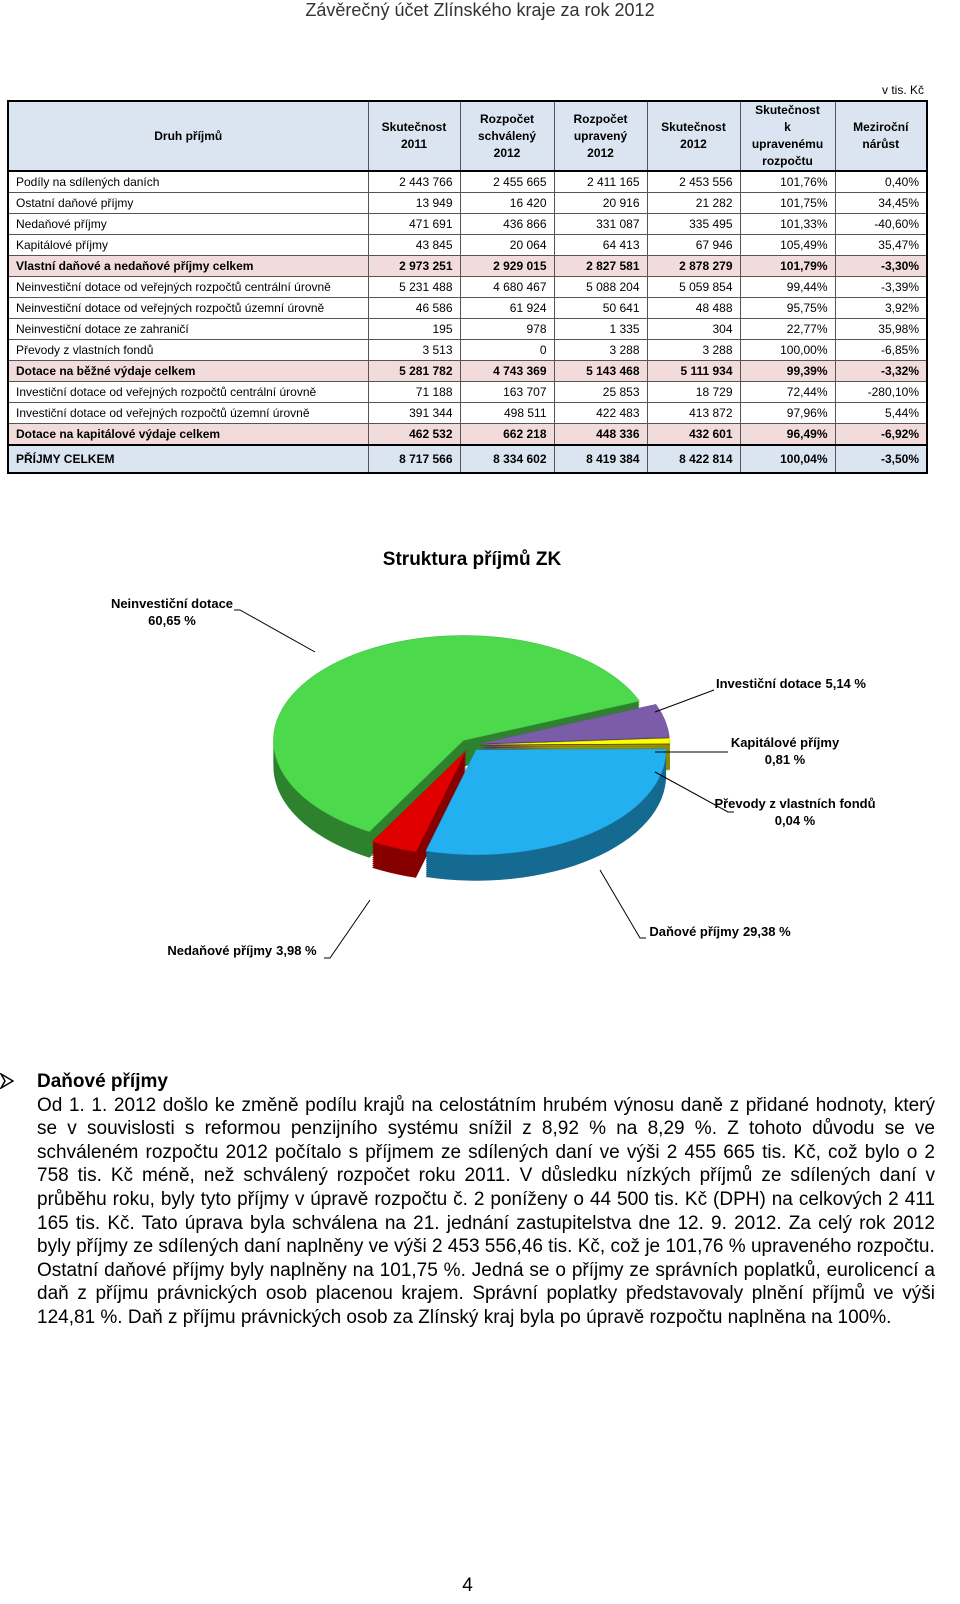 The image size is (960, 1604). I want to click on cell-value: -3,30%, so click(881, 266).